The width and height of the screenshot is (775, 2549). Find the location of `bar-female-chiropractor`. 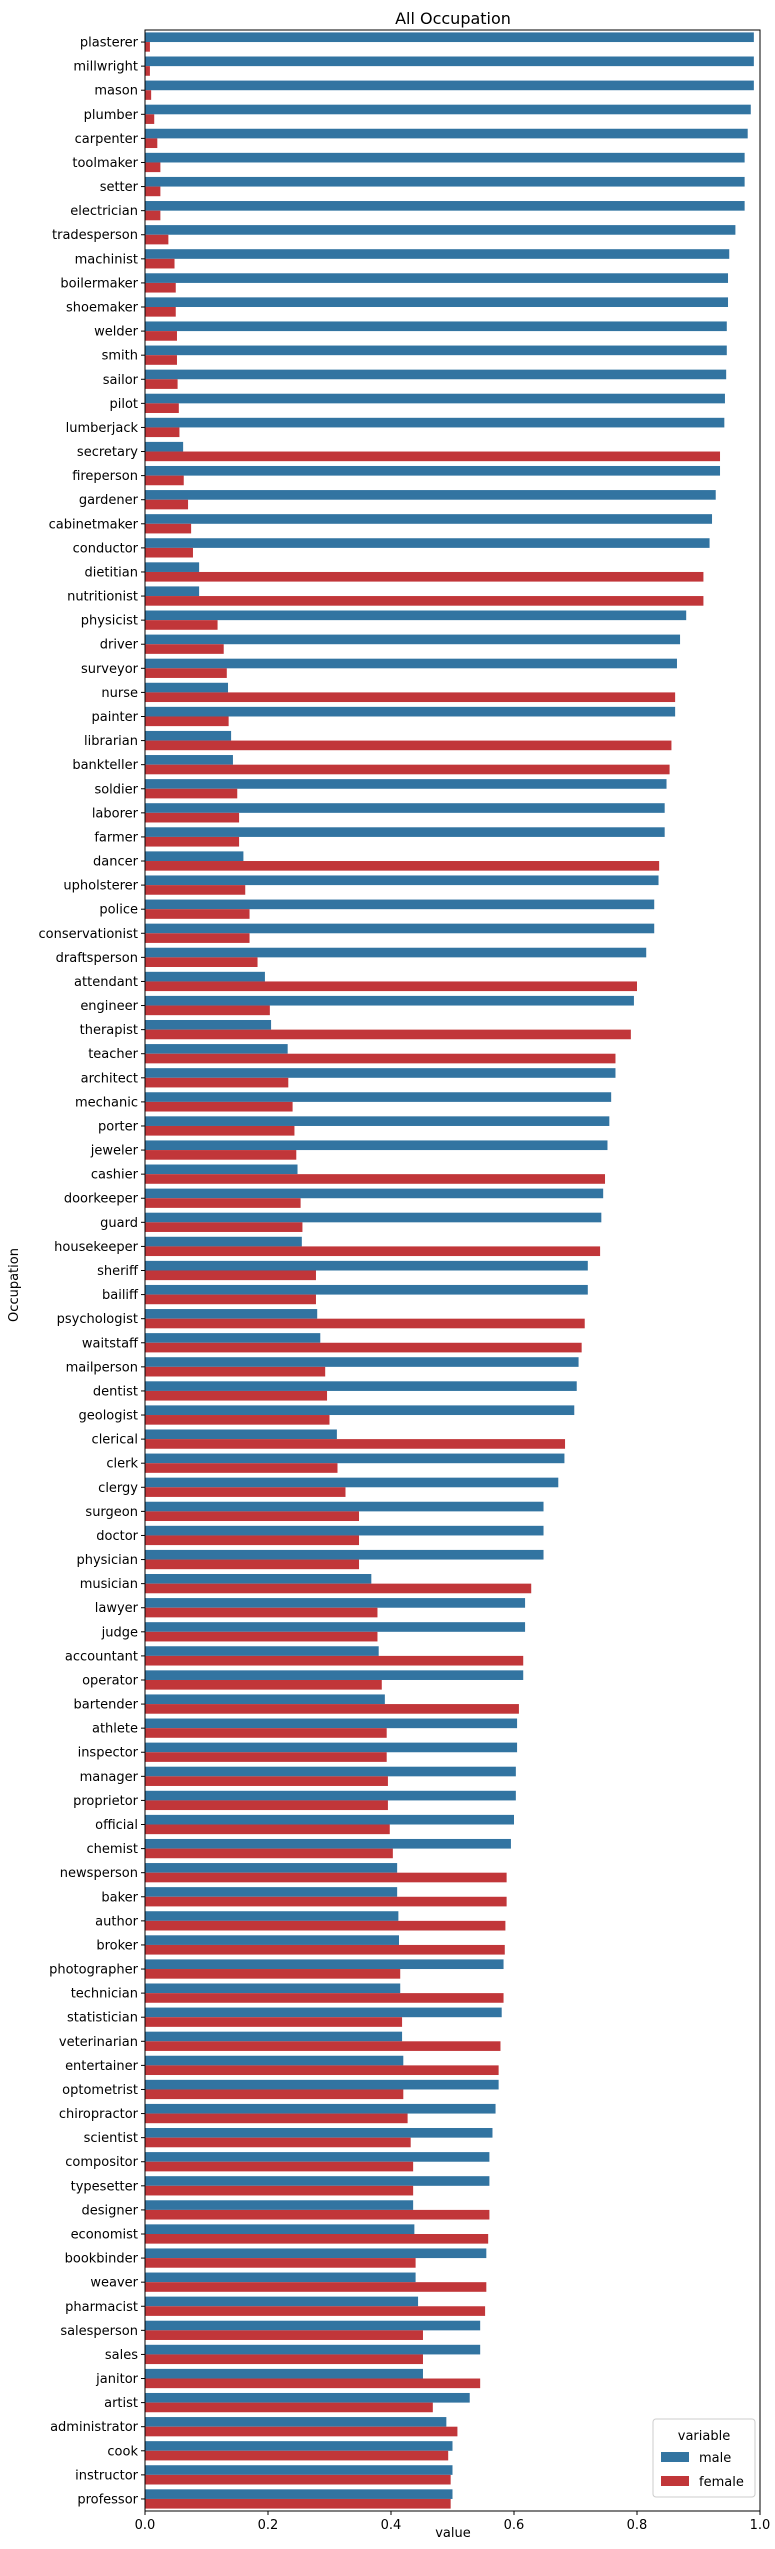

bar-female-chiropractor is located at coordinates (276, 2118).